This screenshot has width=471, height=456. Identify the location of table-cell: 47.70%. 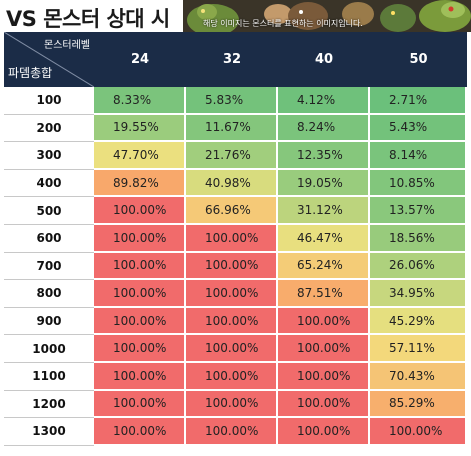
(140, 156).